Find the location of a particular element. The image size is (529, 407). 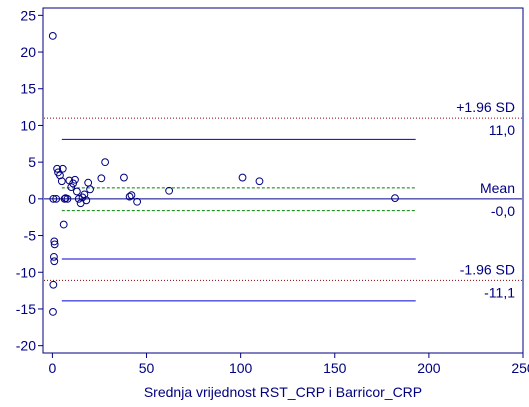

y-tick-label: -15 is located at coordinates (26, 309).